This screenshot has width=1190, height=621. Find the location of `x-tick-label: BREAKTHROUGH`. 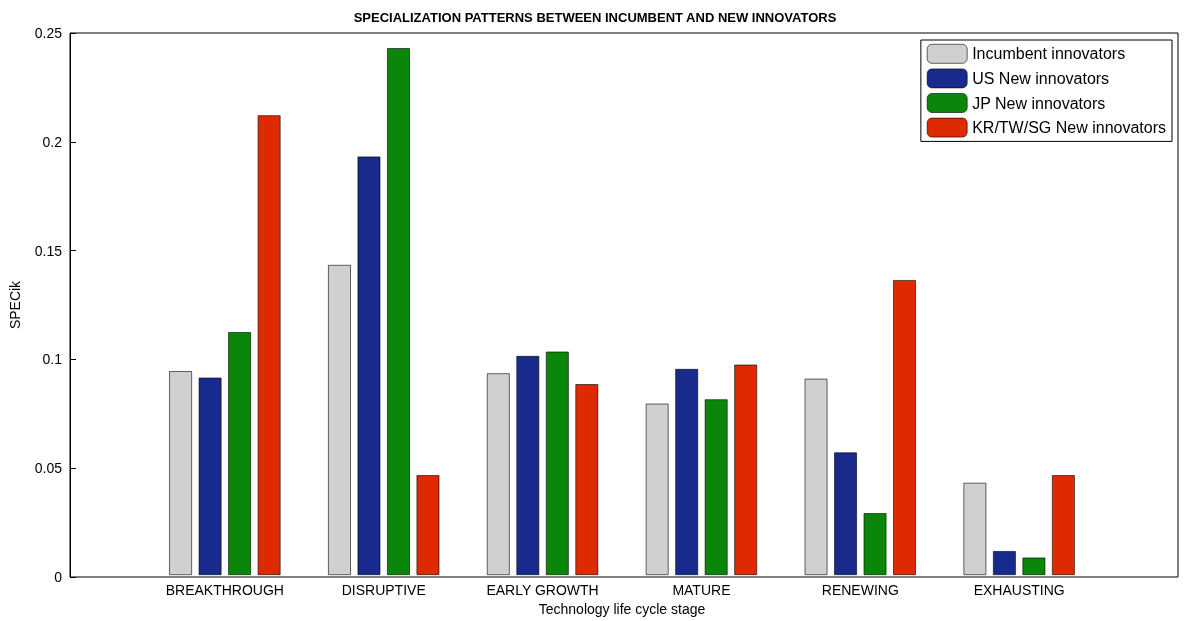

x-tick-label: BREAKTHROUGH is located at coordinates (224, 590).